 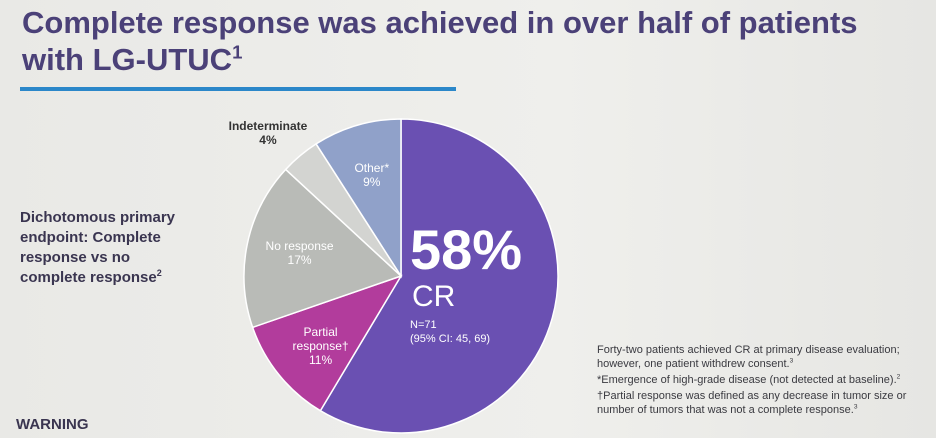 What do you see at coordinates (372, 167) in the screenshot?
I see `slice-label: Other*` at bounding box center [372, 167].